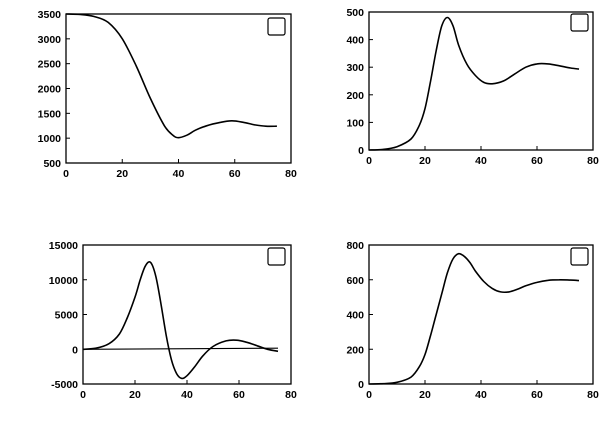 This screenshot has height=428, width=600. Describe the element at coordinates (52, 164) in the screenshot. I see `panel-a-ytick-label: 500` at that location.